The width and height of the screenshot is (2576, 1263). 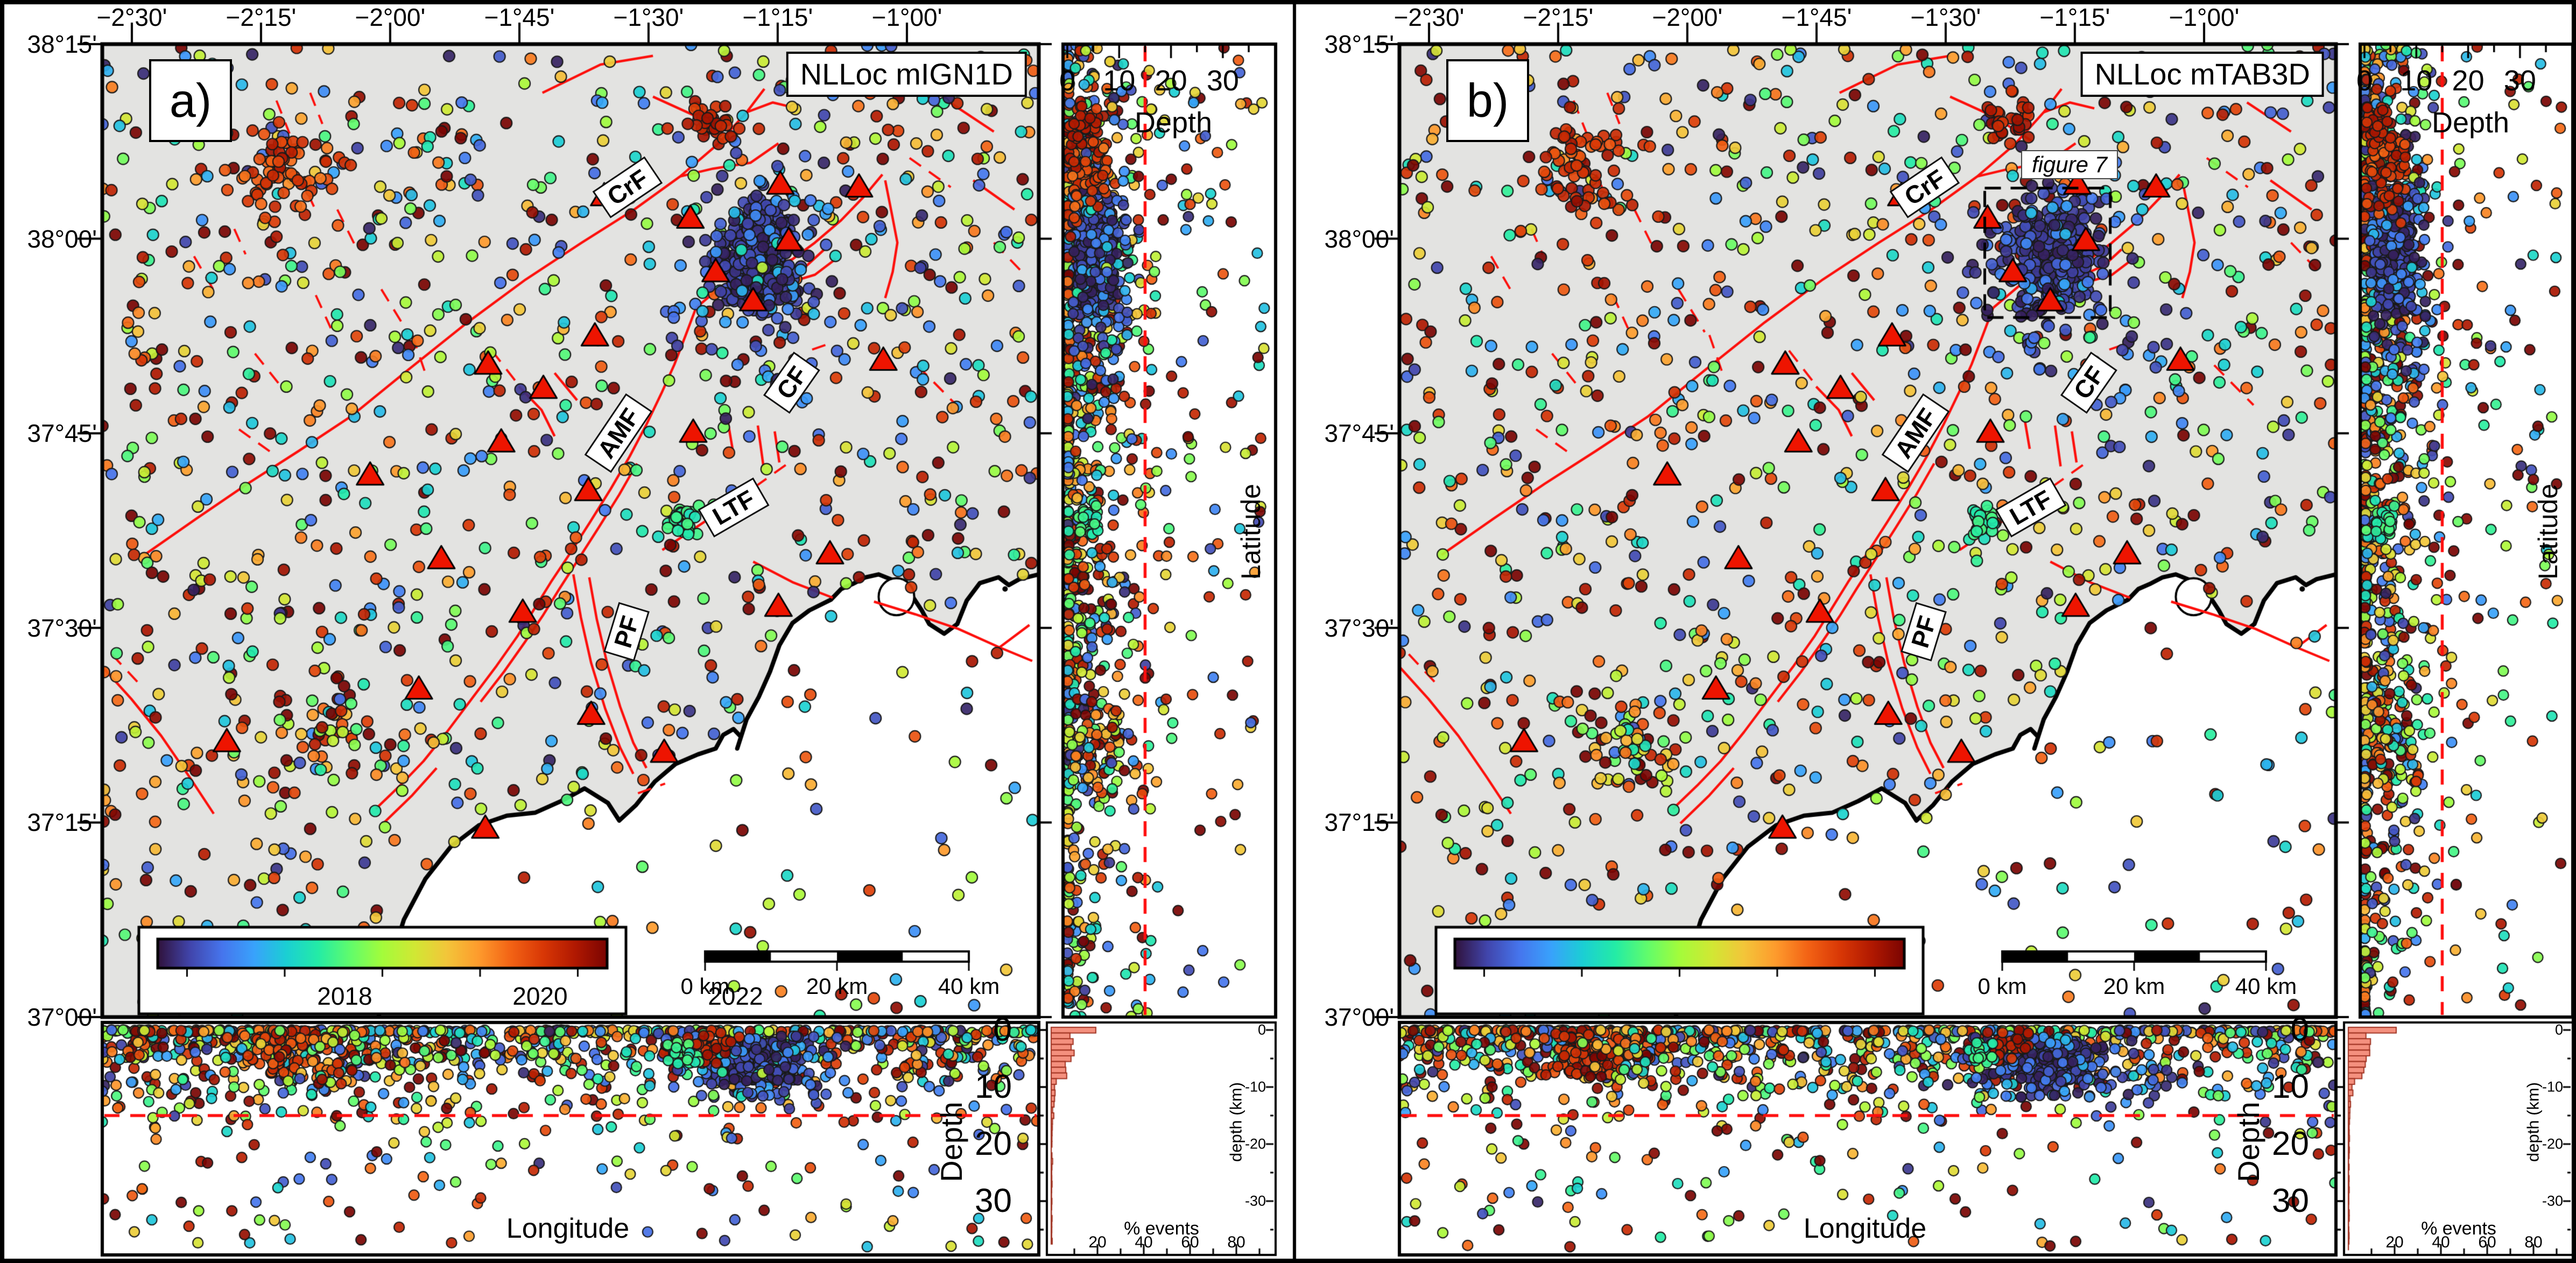 What do you see at coordinates (2202, 74) in the screenshot?
I see `panel-title: NLLoc mTAB3D` at bounding box center [2202, 74].